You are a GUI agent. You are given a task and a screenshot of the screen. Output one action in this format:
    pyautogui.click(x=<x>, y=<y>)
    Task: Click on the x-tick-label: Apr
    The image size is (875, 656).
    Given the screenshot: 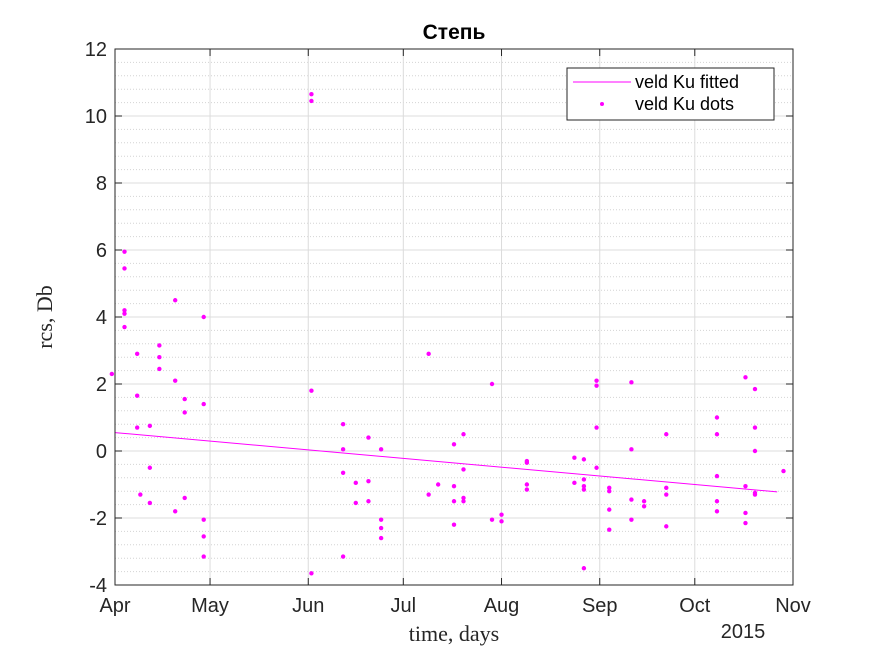 What is the action you would take?
    pyautogui.click(x=114, y=606)
    